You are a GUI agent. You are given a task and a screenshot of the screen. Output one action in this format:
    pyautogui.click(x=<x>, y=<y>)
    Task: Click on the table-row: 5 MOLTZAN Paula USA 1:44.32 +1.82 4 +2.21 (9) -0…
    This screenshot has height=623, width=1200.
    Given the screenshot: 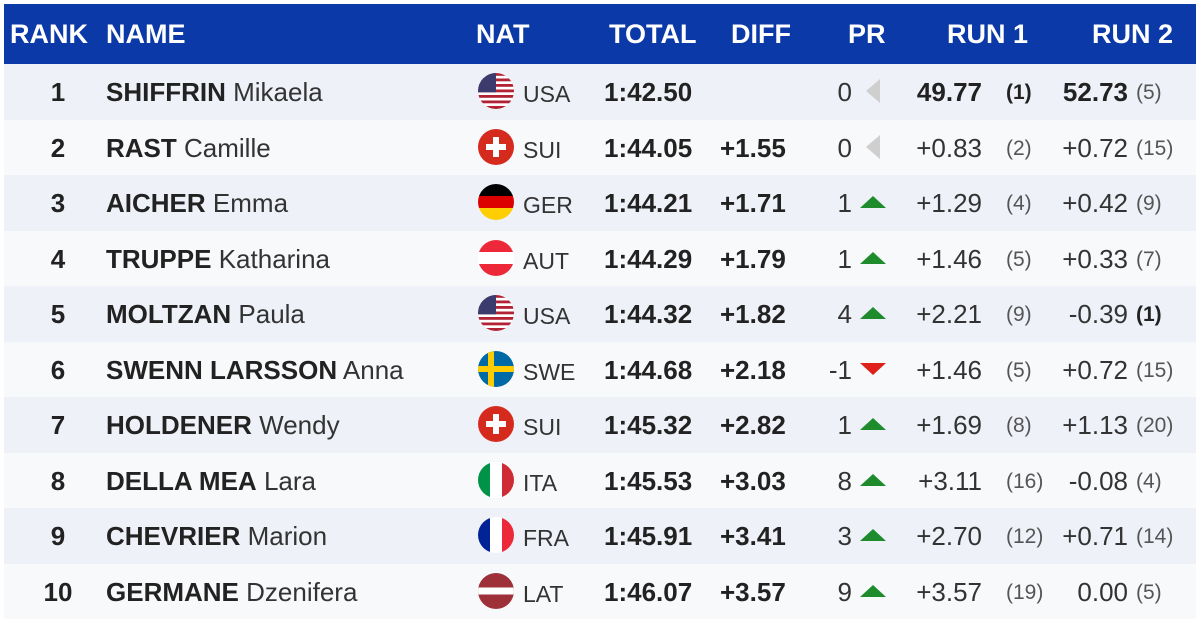 What is the action you would take?
    pyautogui.click(x=600, y=314)
    